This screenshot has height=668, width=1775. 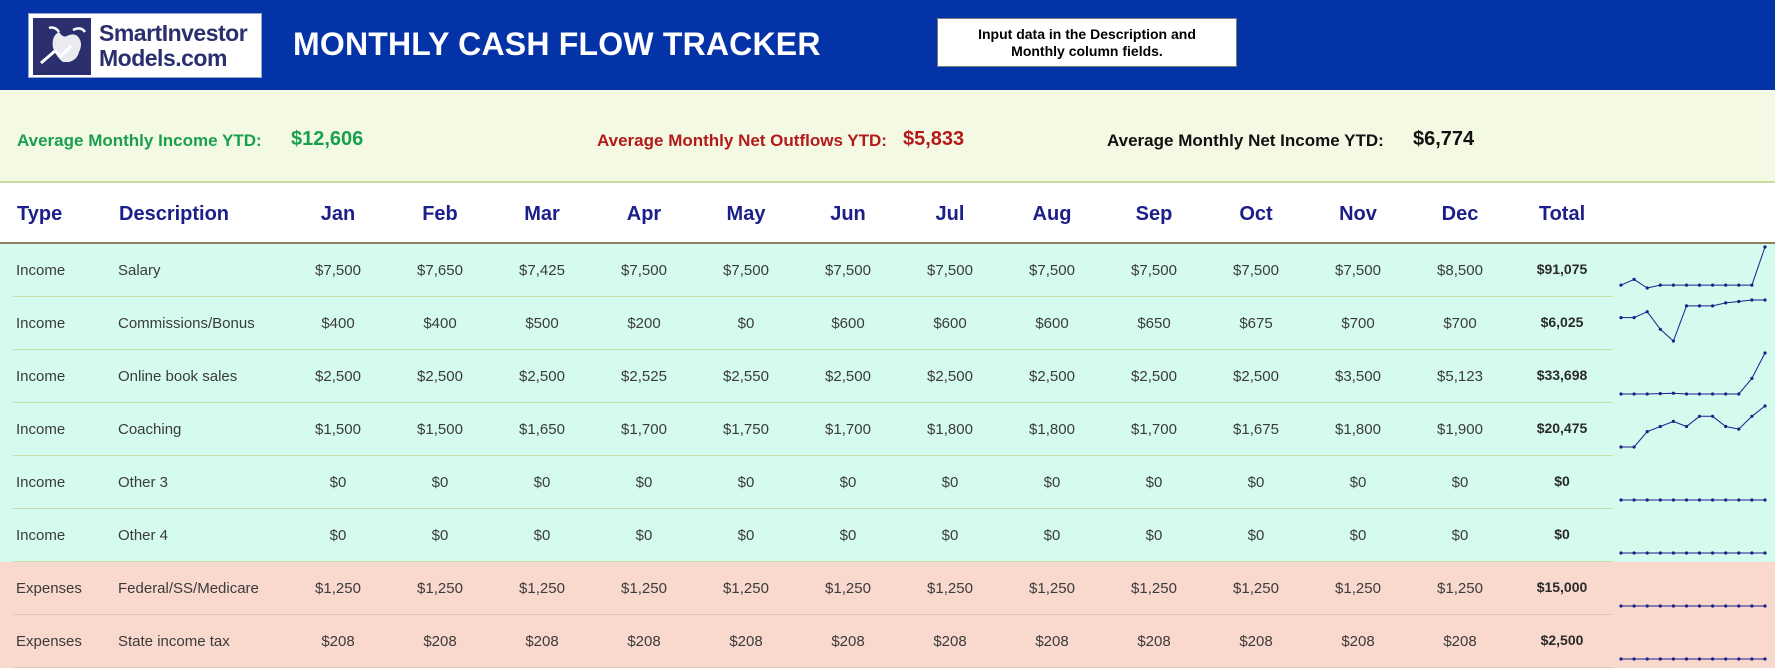 What do you see at coordinates (1358, 429) in the screenshot?
I see `cell-nov: $1,800` at bounding box center [1358, 429].